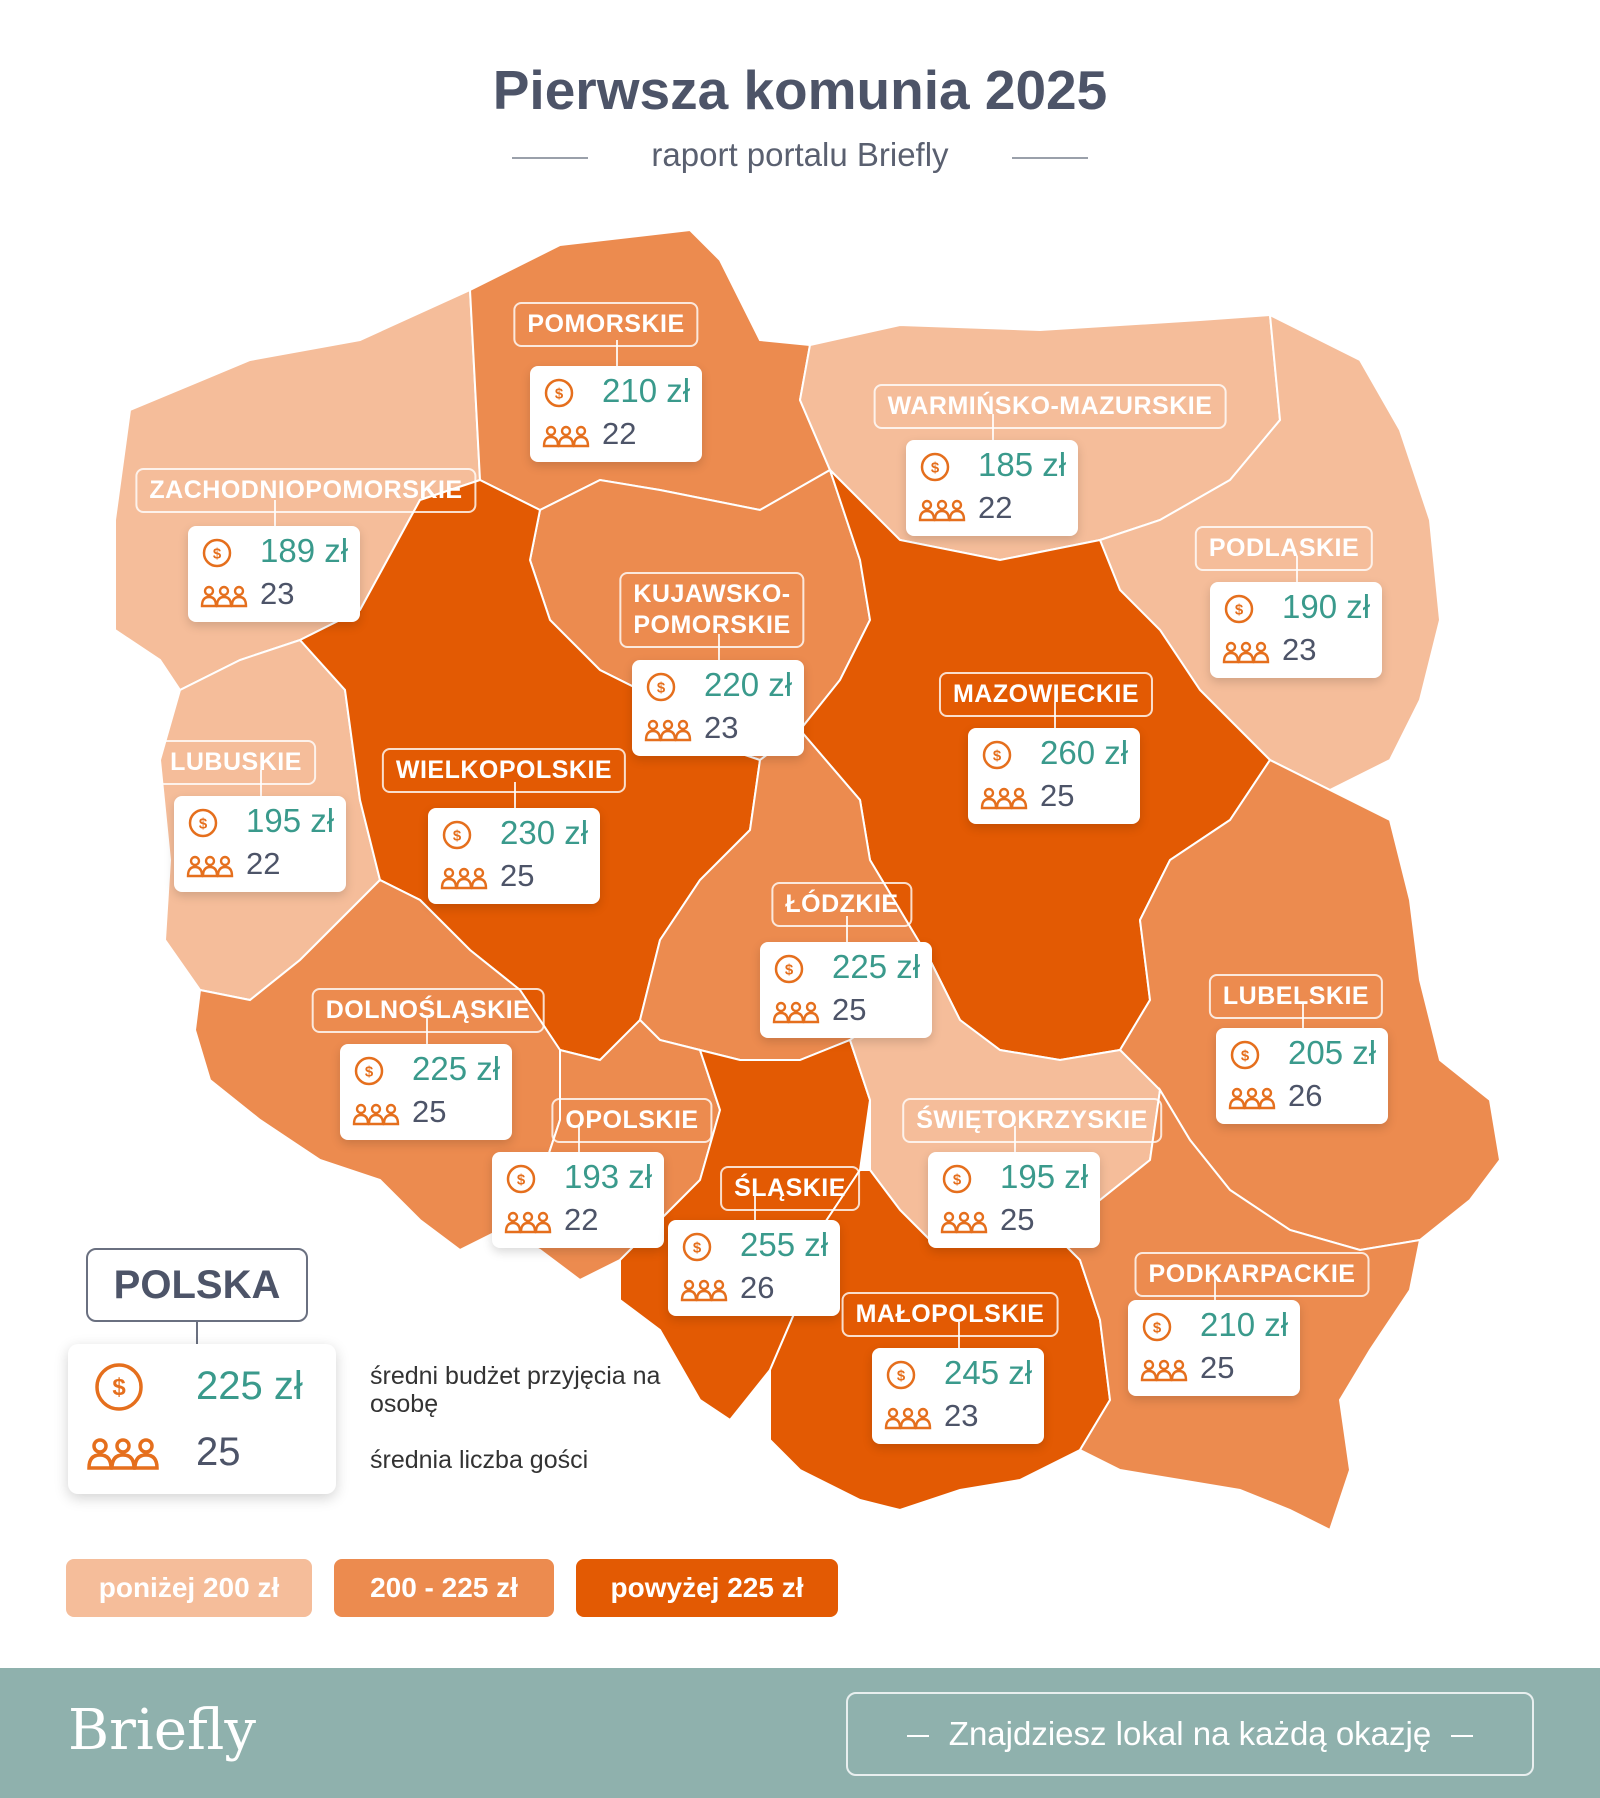 The width and height of the screenshot is (1600, 1798). Describe the element at coordinates (958, 1396) in the screenshot. I see `region-card-malopolskie: $245 zł 23` at that location.